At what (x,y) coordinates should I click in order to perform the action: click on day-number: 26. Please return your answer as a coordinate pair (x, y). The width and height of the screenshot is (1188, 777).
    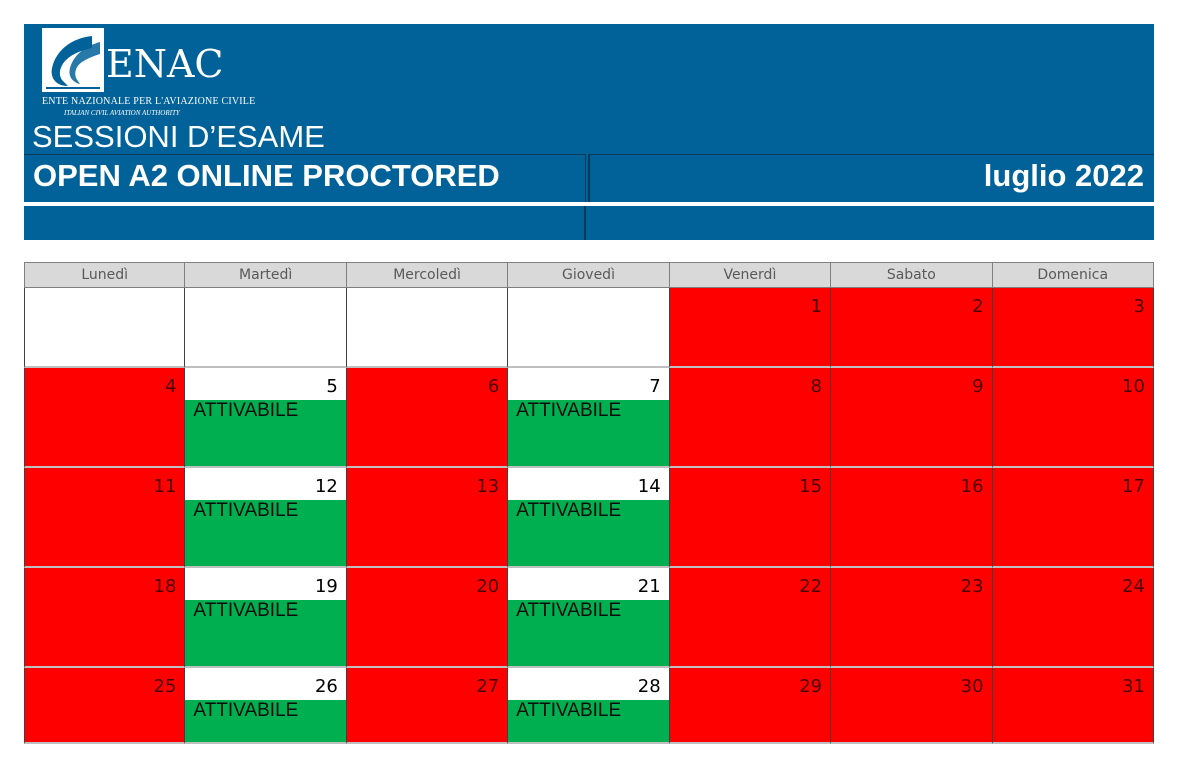
    Looking at the image, I should click on (326, 686).